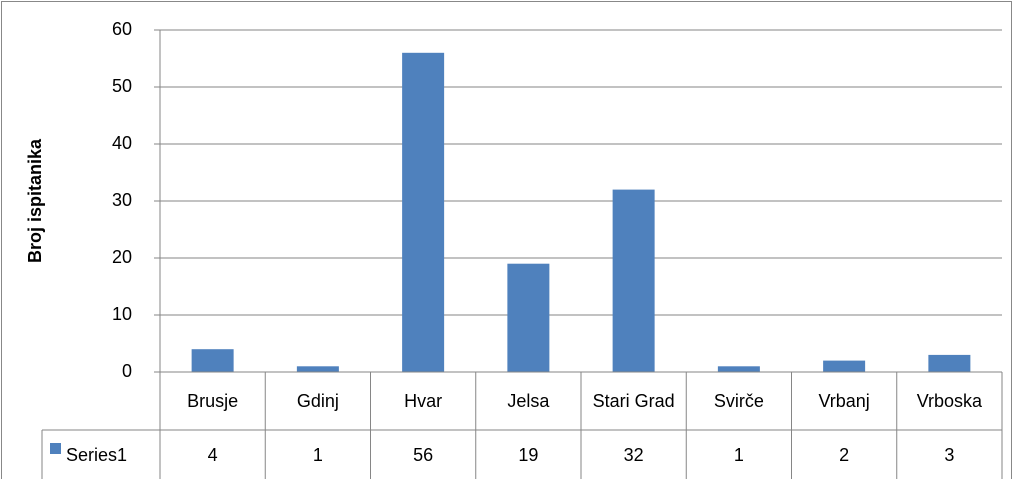 The width and height of the screenshot is (1013, 479). I want to click on category-label: Stari Grad, so click(633, 401).